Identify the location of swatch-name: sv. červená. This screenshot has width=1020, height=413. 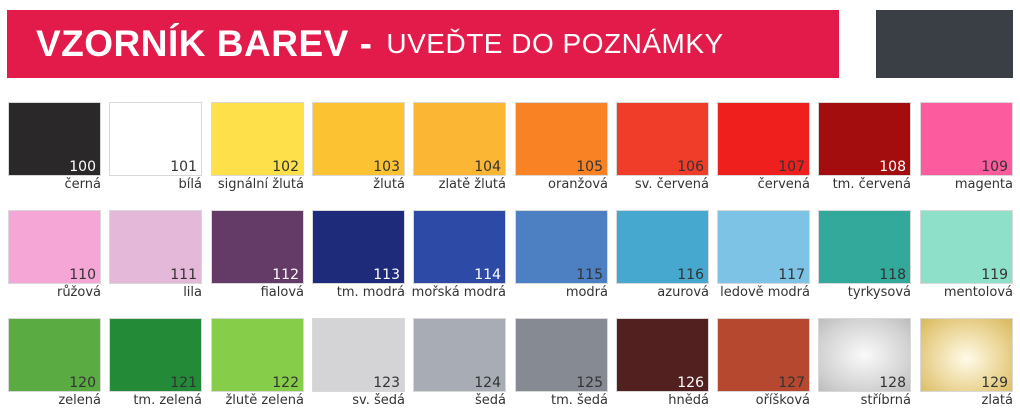
(671, 184).